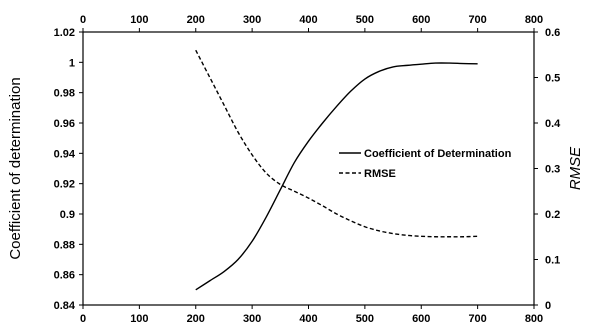 The image size is (597, 333). What do you see at coordinates (534, 319) in the screenshot?
I see `x-tick-label-bottom: 800` at bounding box center [534, 319].